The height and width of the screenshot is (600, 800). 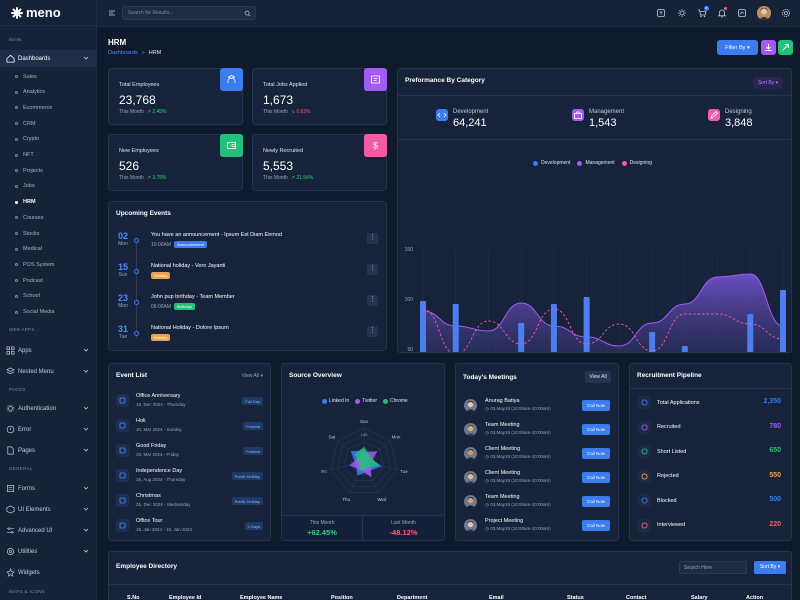 What do you see at coordinates (48, 249) in the screenshot?
I see `sidebar-subitem-medical: Medical` at bounding box center [48, 249].